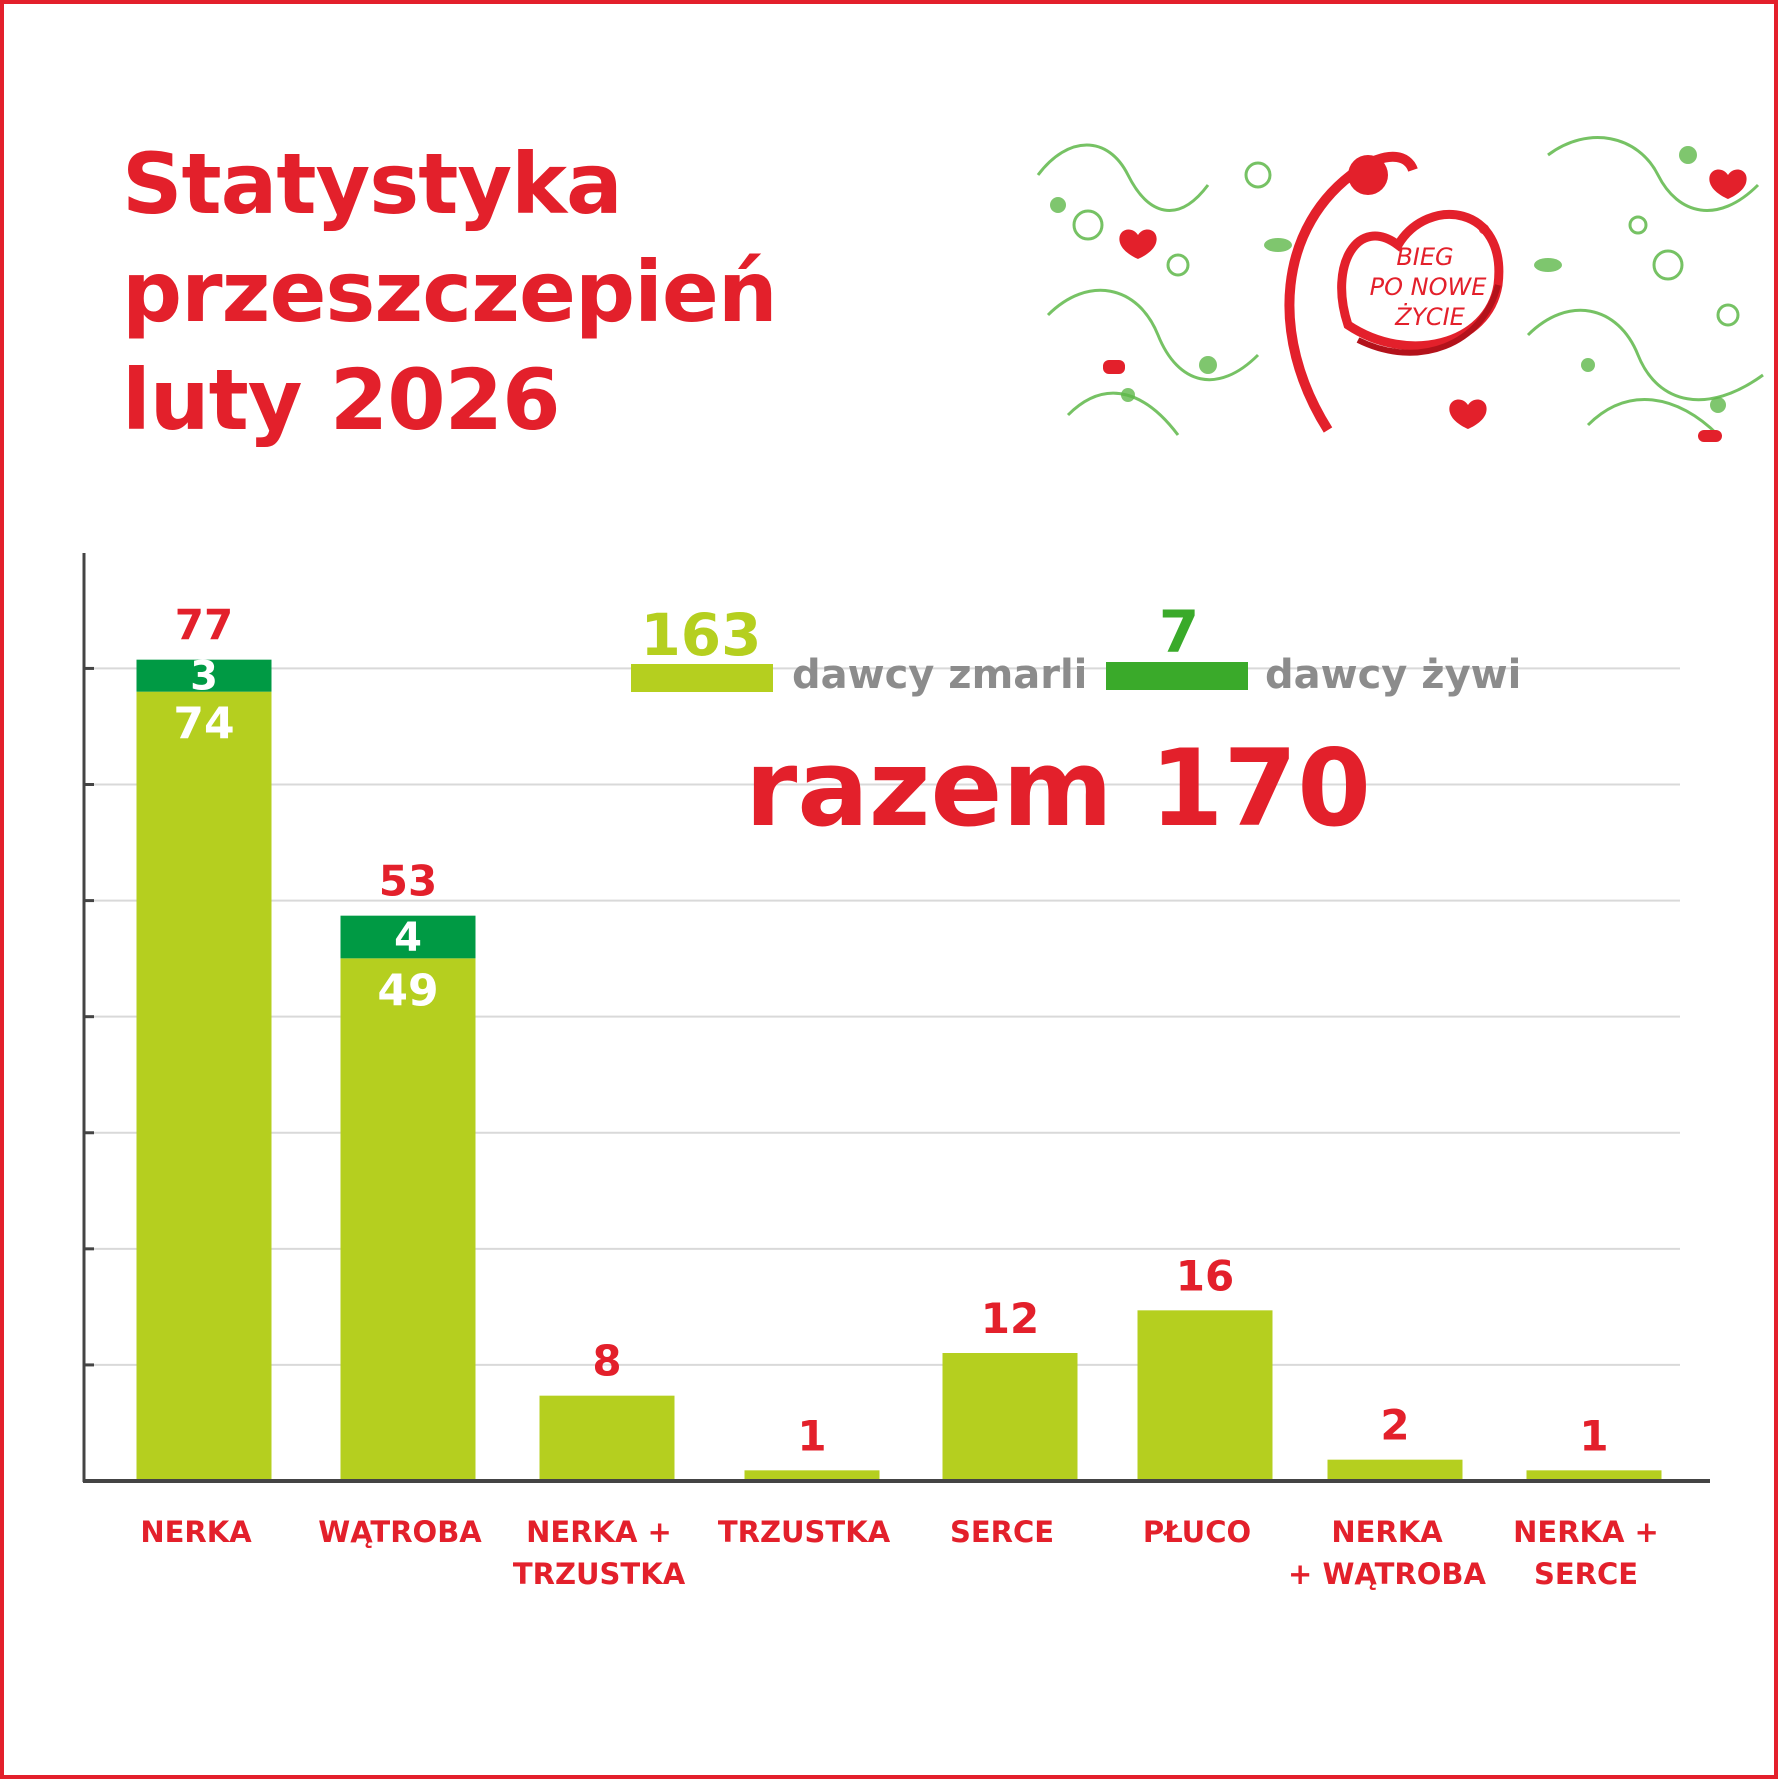  Describe the element at coordinates (400, 1532) in the screenshot. I see `category-label: WĄTROBA` at that location.